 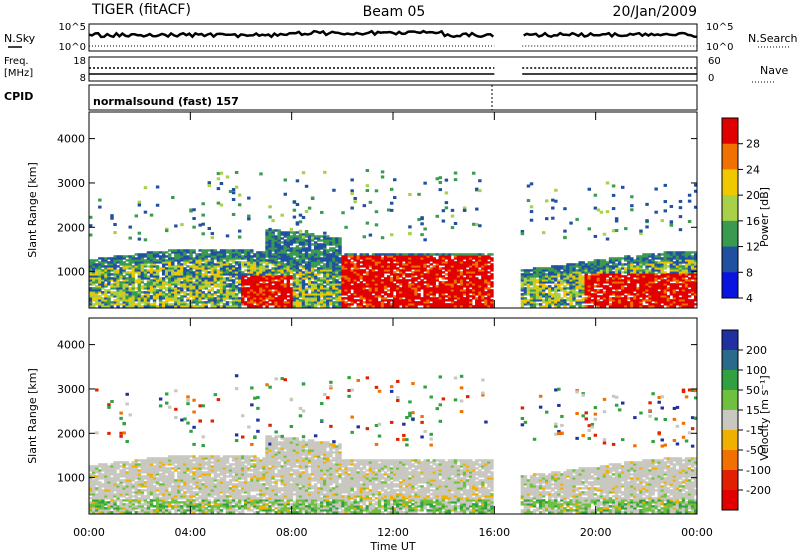 I want to click on y-tick-label: 3000, so click(x=71, y=183).